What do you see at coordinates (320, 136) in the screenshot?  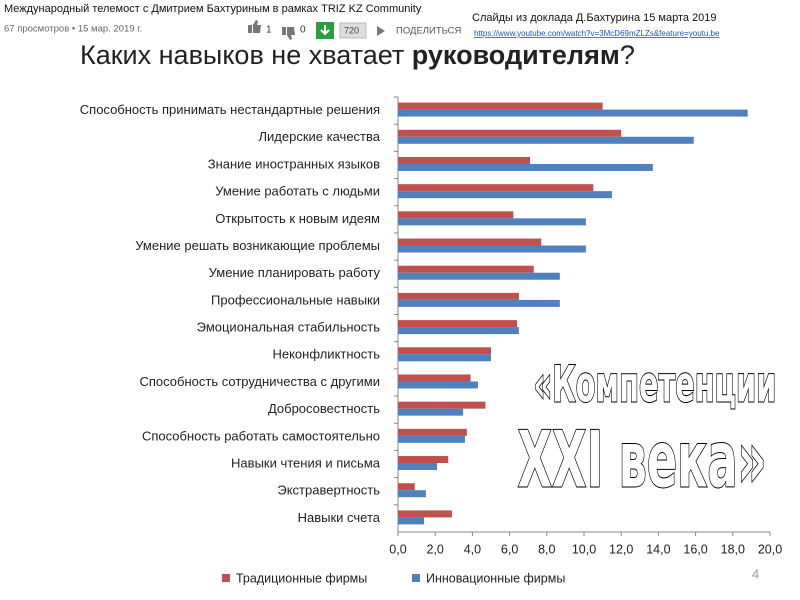 I see `y-tick-label: Лидерские качества` at bounding box center [320, 136].